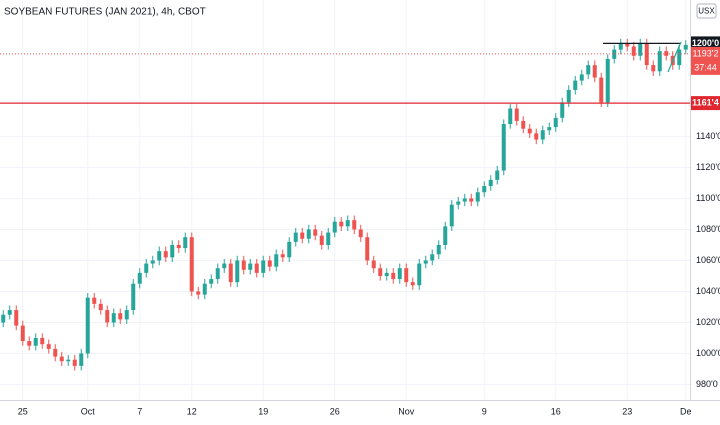 The width and height of the screenshot is (720, 425). Describe the element at coordinates (705, 53) in the screenshot. I see `last-price-label: 1193'2` at that location.